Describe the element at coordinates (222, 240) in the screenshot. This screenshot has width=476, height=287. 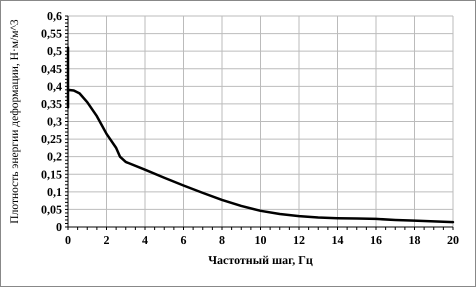
I see `x-tick-label: 8` at that location.